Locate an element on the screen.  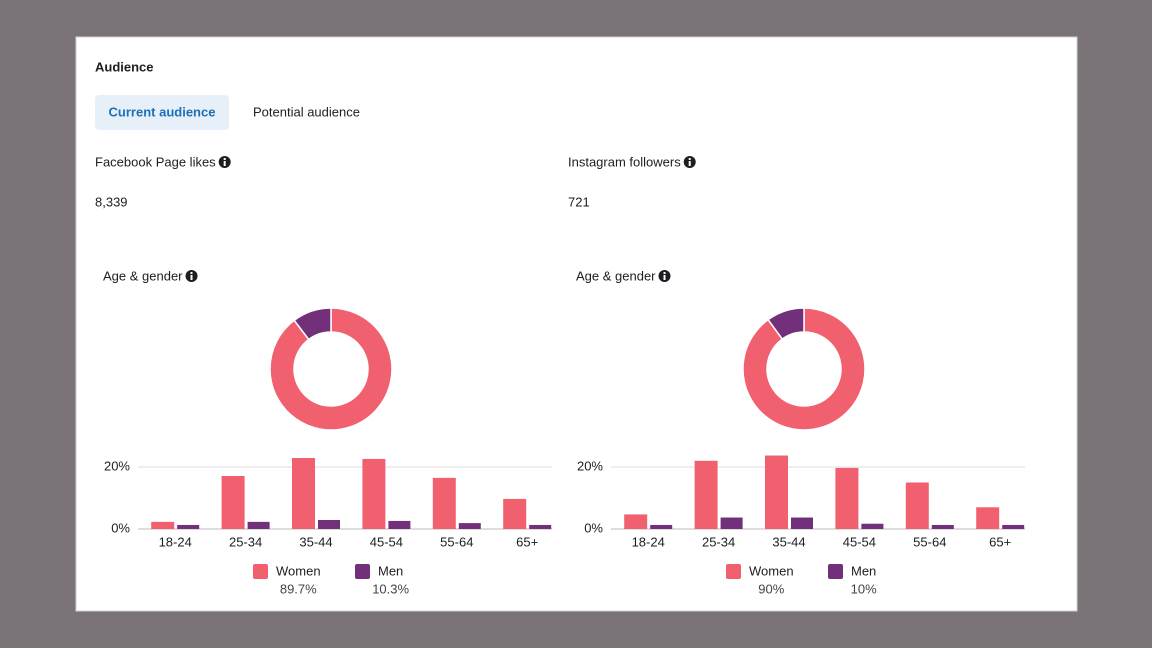
legend-value: 10% is located at coordinates (864, 588).